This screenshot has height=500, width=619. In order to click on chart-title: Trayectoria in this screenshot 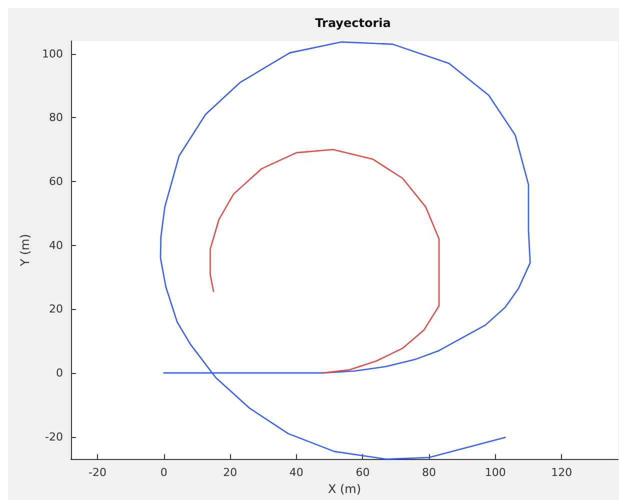, I will do `click(353, 23)`.